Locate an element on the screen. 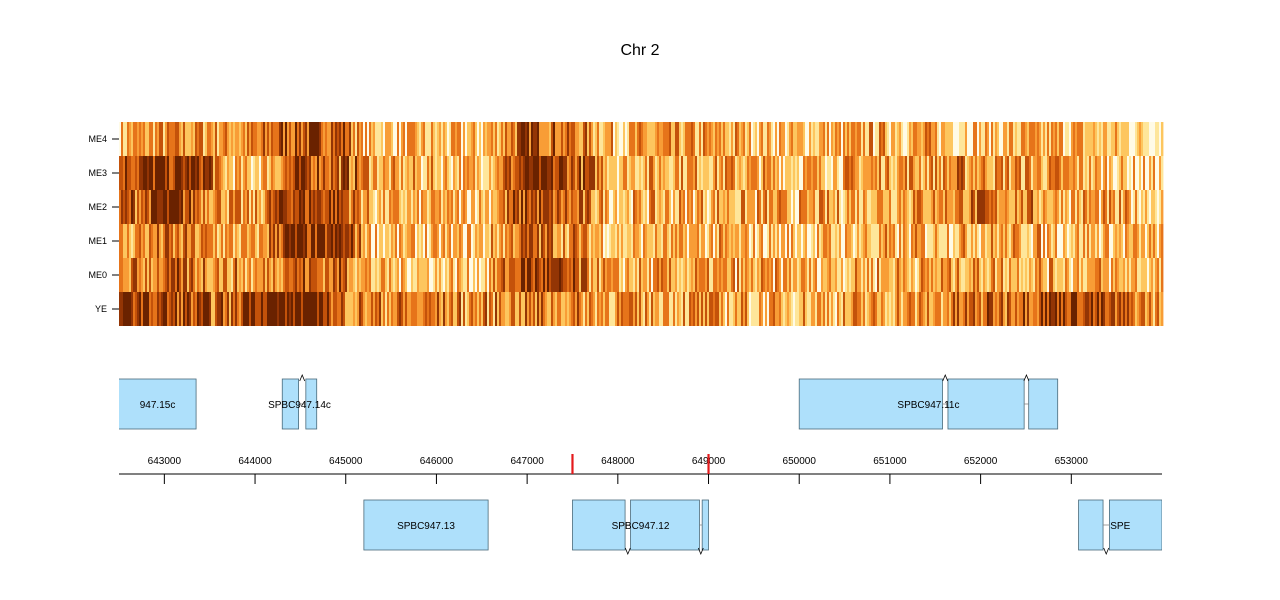  axis-tick-label: 645000 is located at coordinates (346, 461).